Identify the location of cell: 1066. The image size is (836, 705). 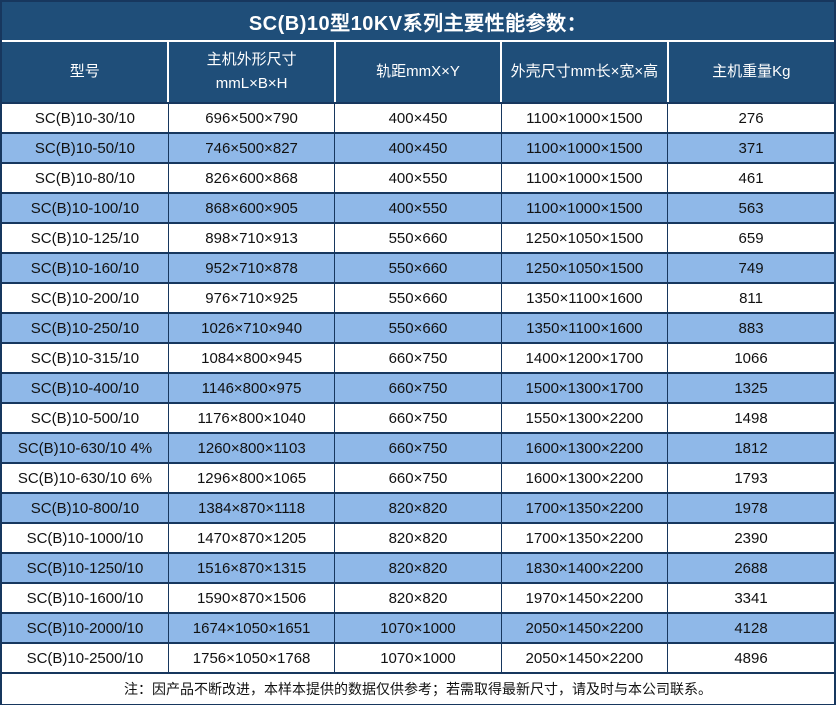
(750, 358).